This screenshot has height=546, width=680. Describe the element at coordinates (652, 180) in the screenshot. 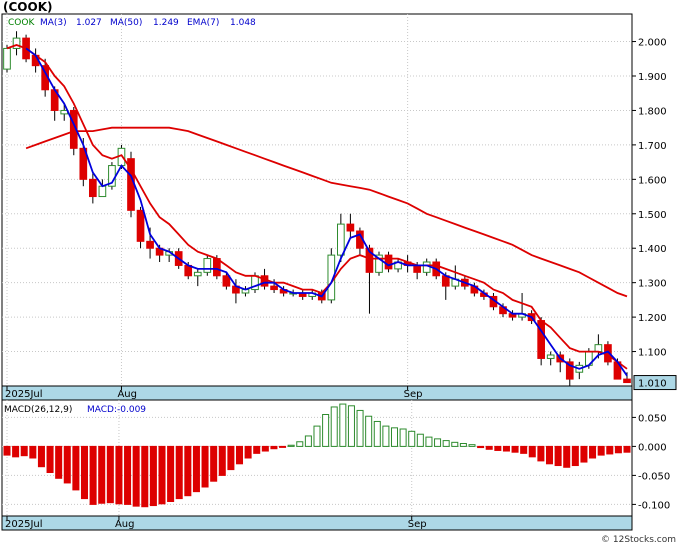

I see `y-tick-label: 1.600` at that location.